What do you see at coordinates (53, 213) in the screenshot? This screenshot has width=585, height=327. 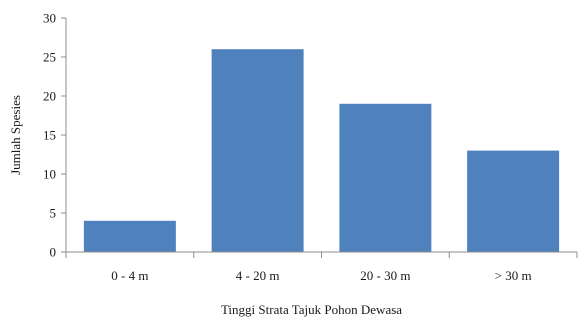 I see `y-tick-label: 5` at bounding box center [53, 213].